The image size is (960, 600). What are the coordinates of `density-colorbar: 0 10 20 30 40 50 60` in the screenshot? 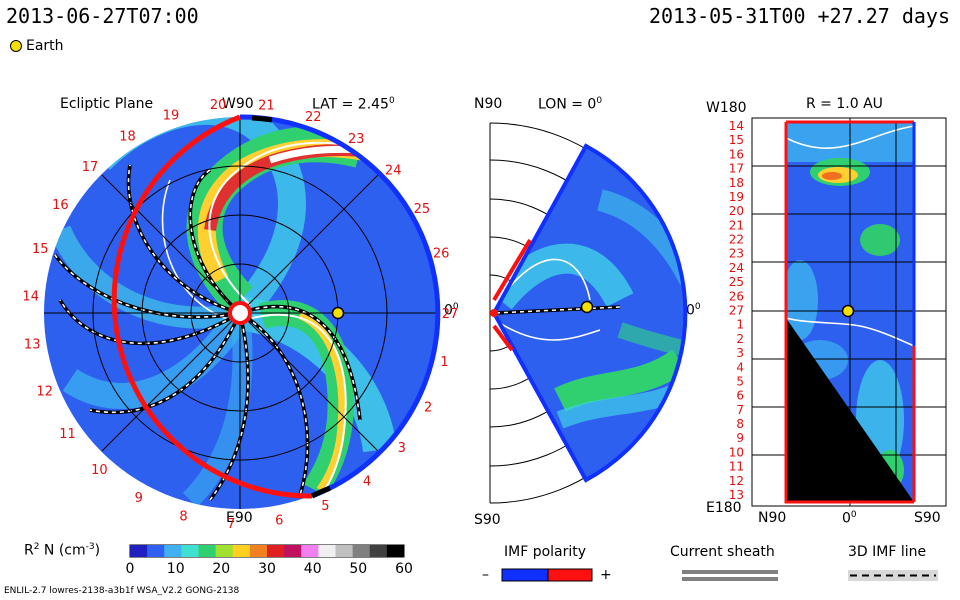 It's located at (269, 560).